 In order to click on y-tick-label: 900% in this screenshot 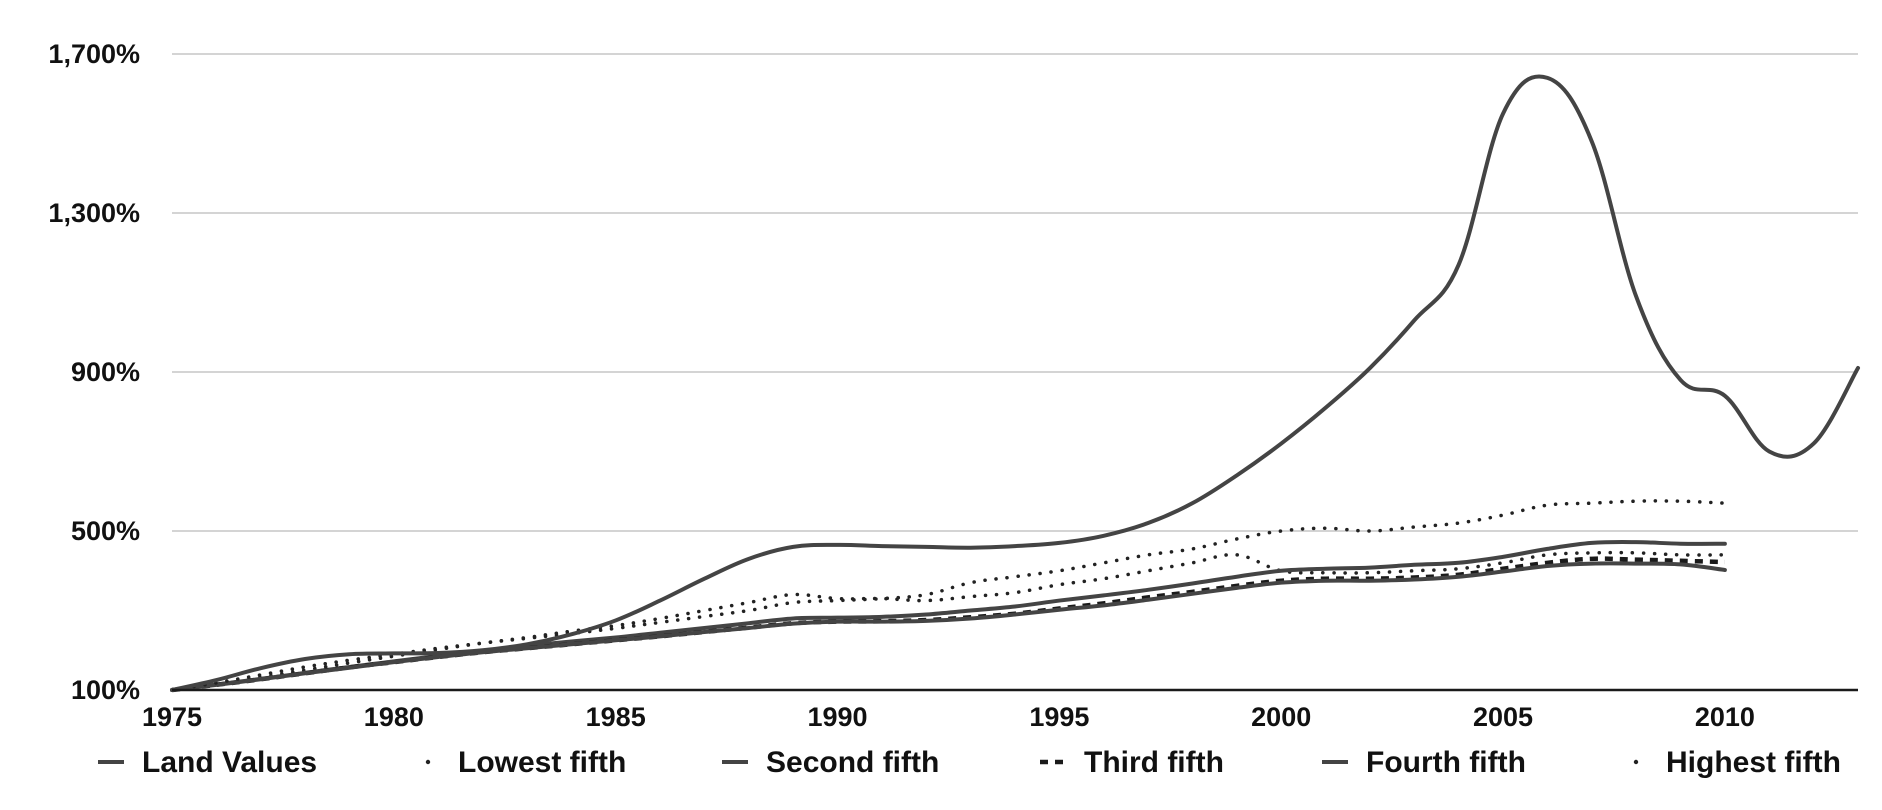, I will do `click(105, 372)`.